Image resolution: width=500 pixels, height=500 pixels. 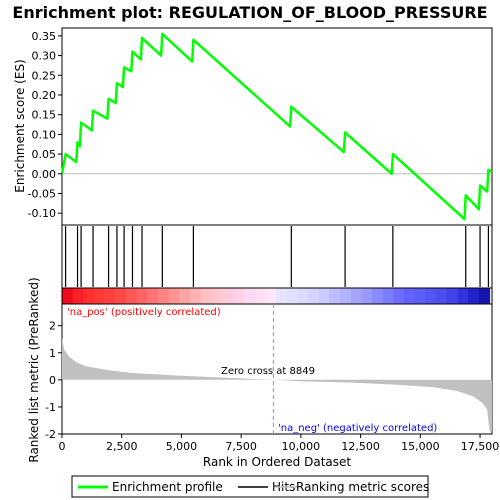 I want to click on metric-y-tick-label: 1, so click(x=52, y=353).